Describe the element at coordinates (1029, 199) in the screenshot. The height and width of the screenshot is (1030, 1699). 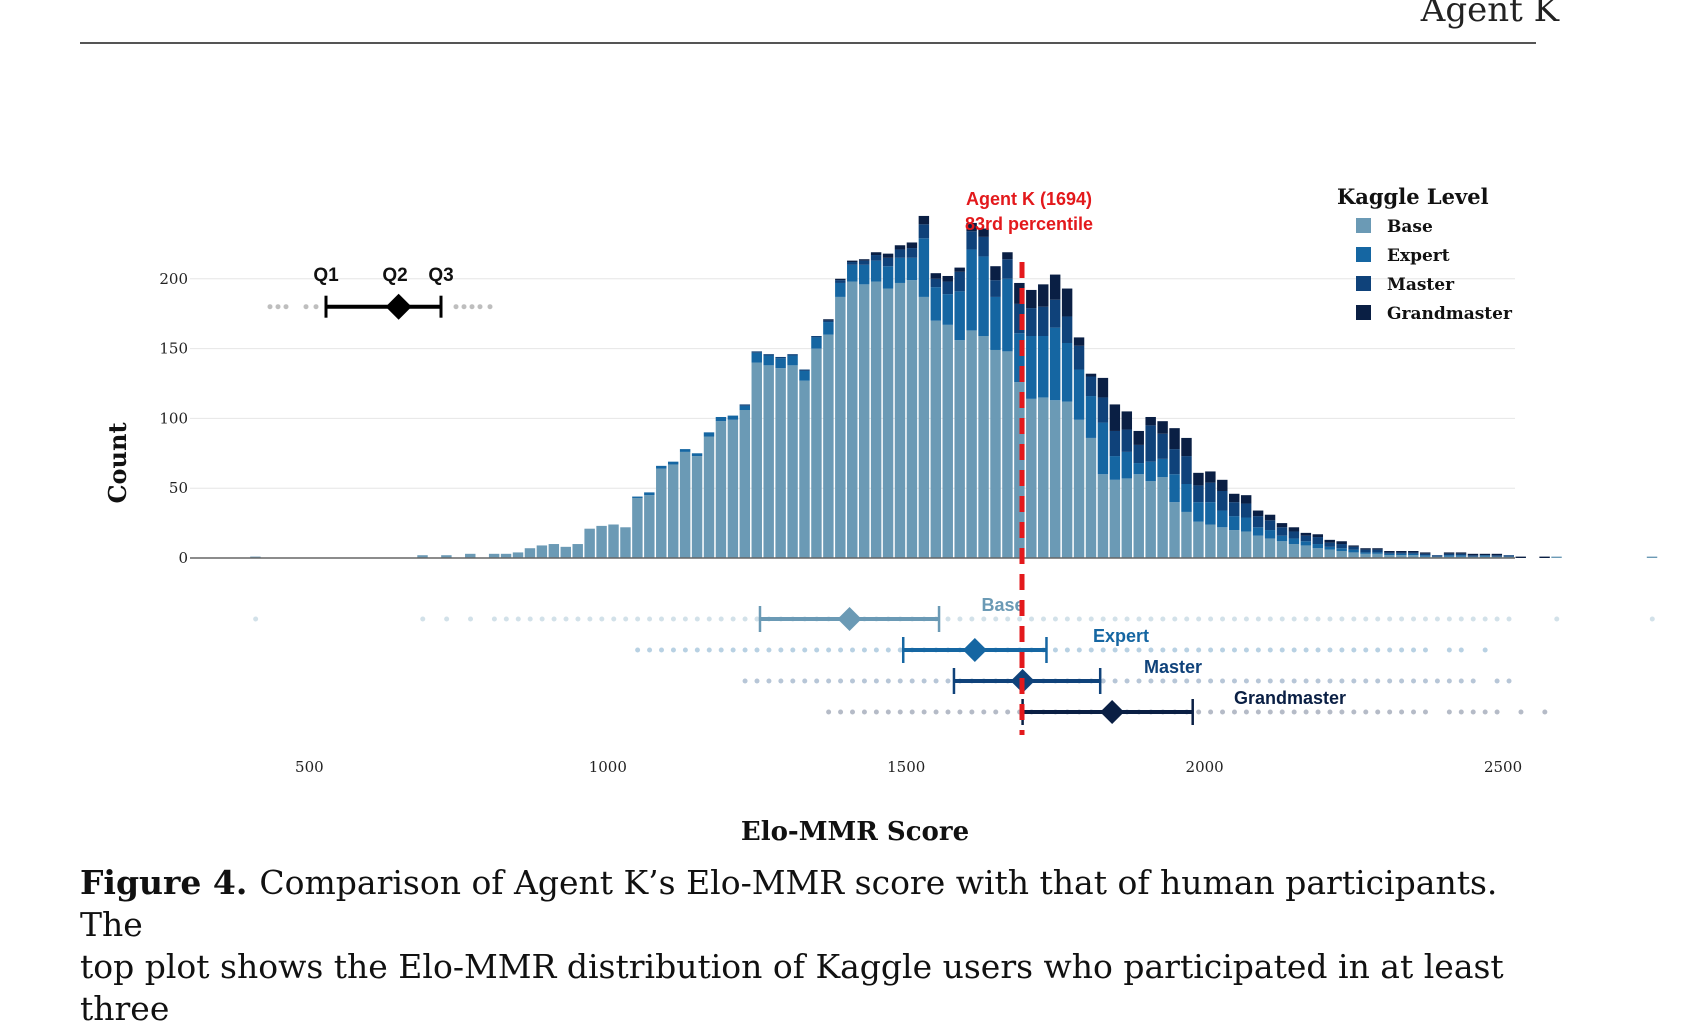
I see `agent-k-label: Agent K (1694)` at that location.